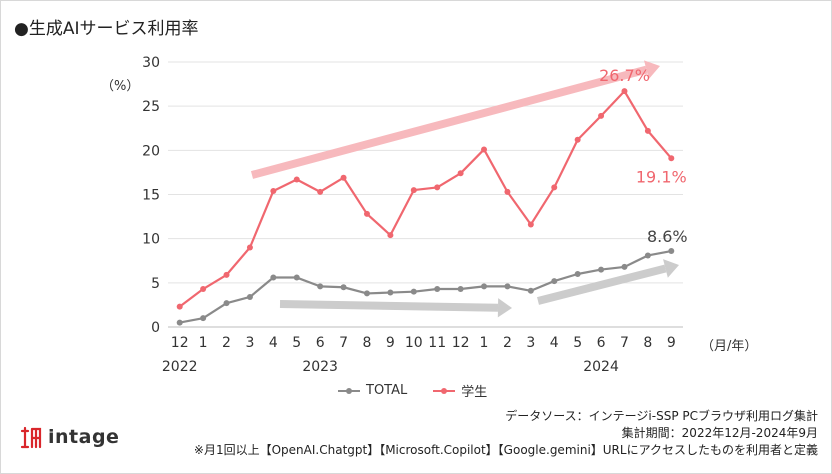 The height and width of the screenshot is (474, 832). What do you see at coordinates (106, 29) in the screenshot?
I see `chart-title: ●生成AIサービス利用率` at bounding box center [106, 29].